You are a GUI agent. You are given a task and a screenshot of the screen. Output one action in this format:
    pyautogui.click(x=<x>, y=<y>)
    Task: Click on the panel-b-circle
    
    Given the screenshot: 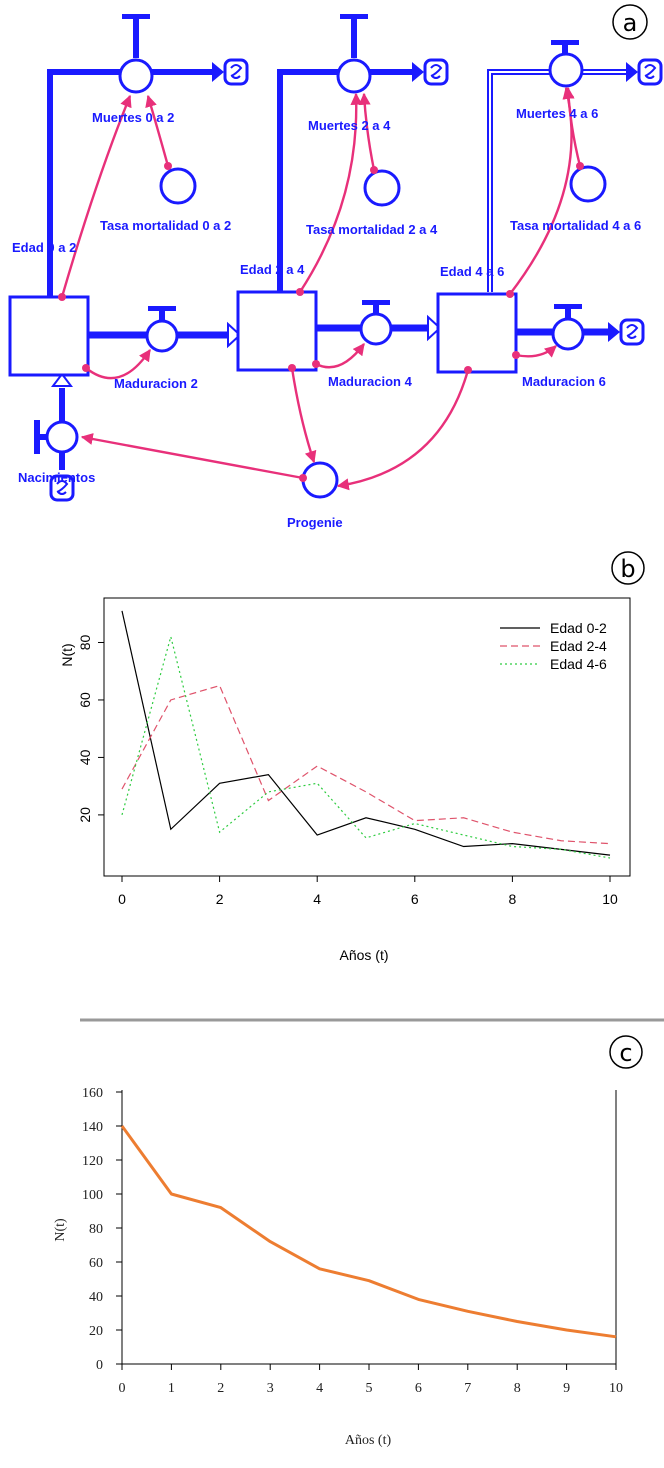 What is the action you would take?
    pyautogui.click(x=628, y=568)
    